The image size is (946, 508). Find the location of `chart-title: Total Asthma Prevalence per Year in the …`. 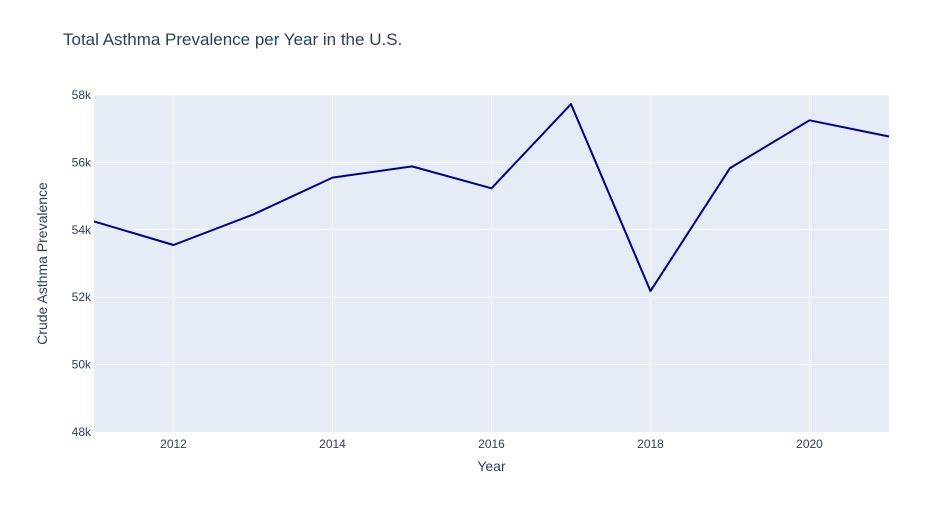

chart-title: Total Asthma Prevalence per Year in the … is located at coordinates (233, 39).